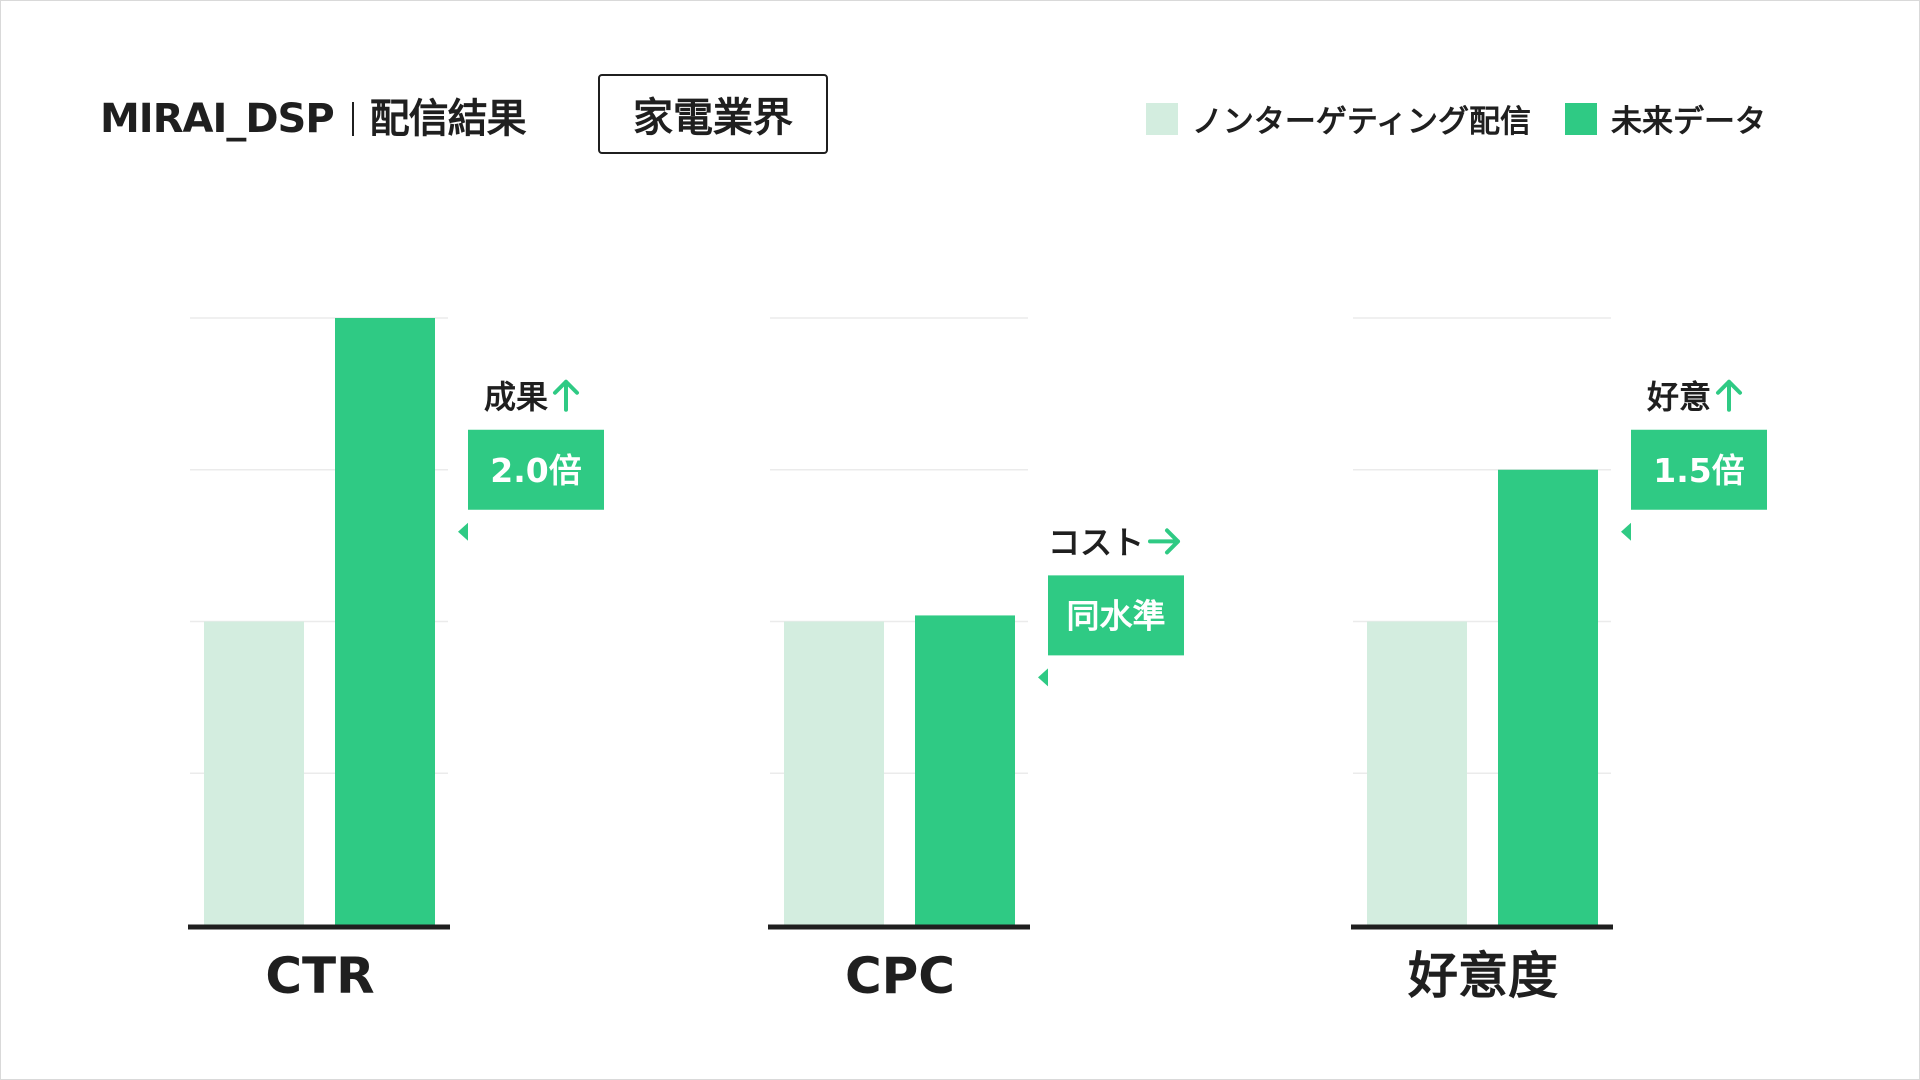 Image resolution: width=1920 pixels, height=1080 pixels. I want to click on legend-swatch-nontargeting, so click(1161, 118).